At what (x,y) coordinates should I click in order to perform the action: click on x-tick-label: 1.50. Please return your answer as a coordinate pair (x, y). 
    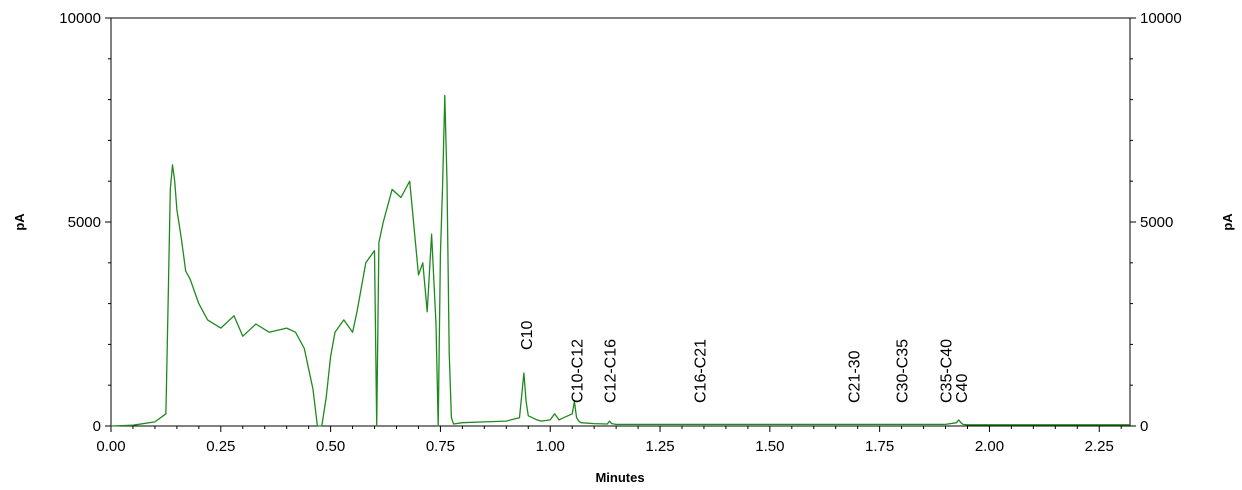
    Looking at the image, I should click on (769, 446).